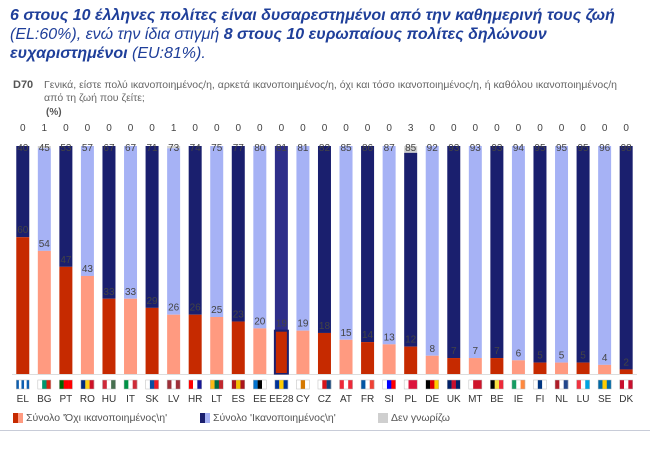  What do you see at coordinates (346, 333) in the screenshot?
I see `label-not-satisfied-at: 15` at bounding box center [346, 333].